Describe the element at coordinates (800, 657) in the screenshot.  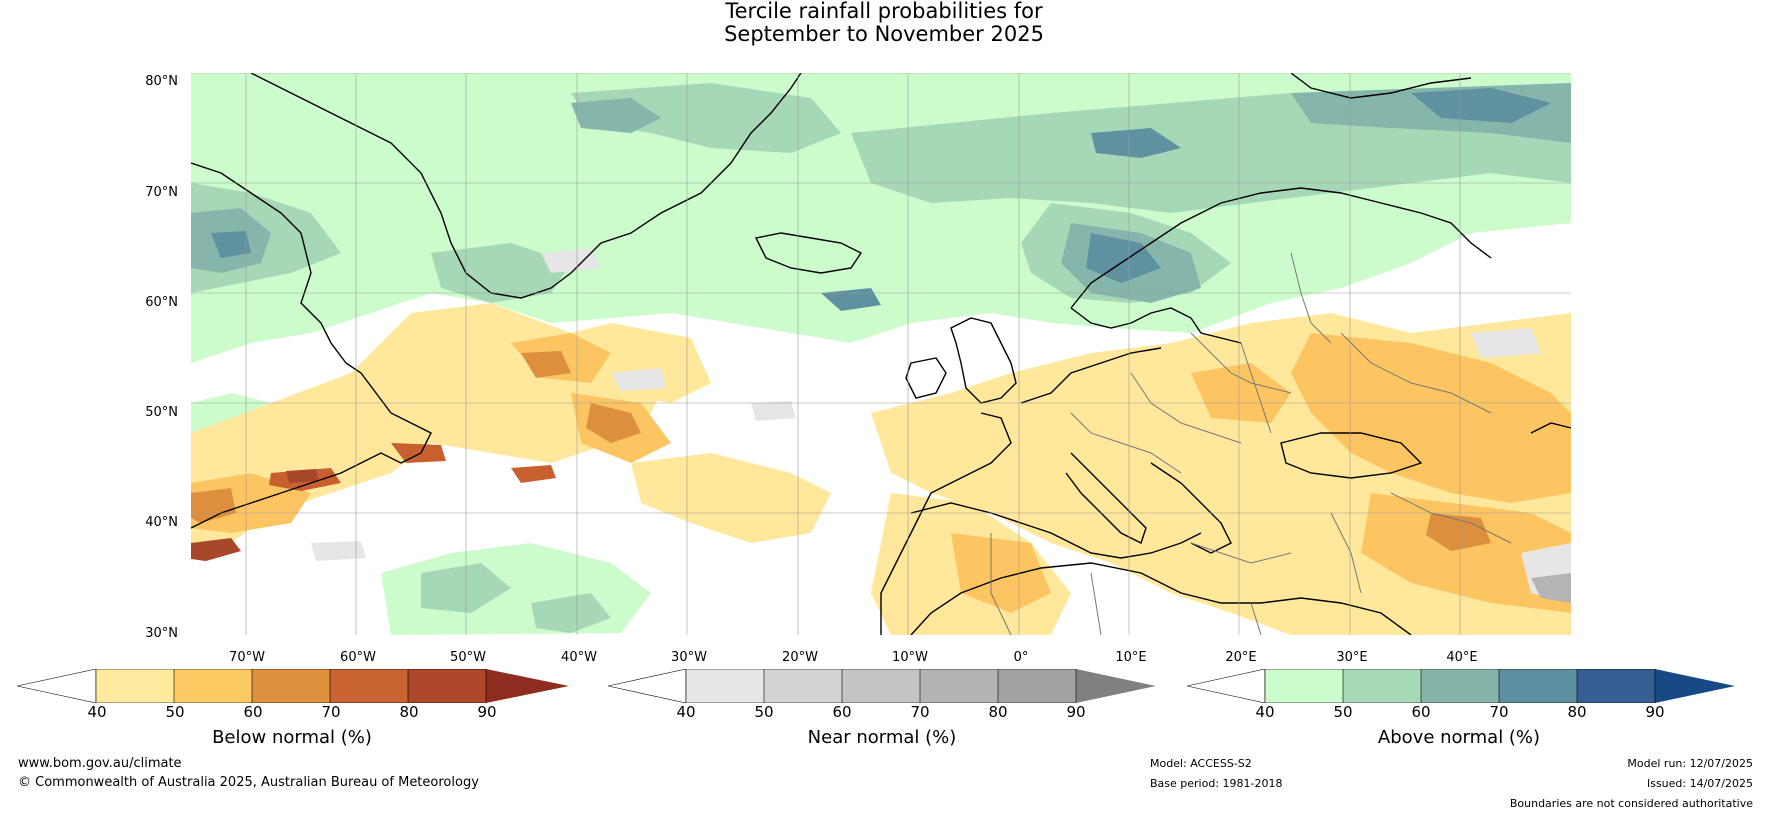
I see `lon-label-20w: 20°W` at that location.